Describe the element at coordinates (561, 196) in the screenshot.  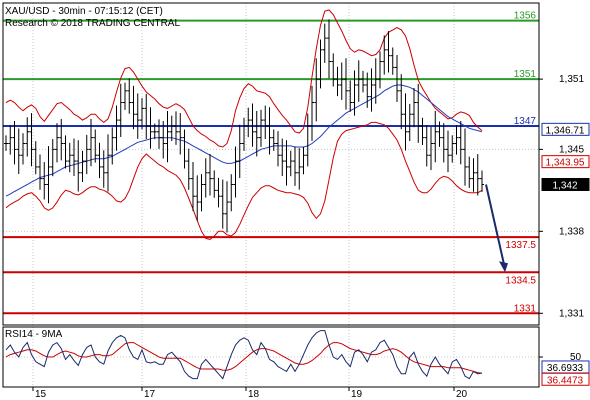
I see `price-axis: 1,351 1,345 1,338 1,331` at that location.